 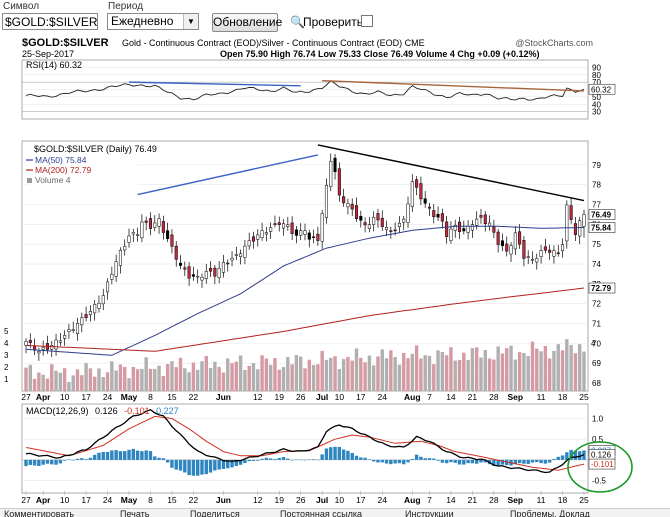 What do you see at coordinates (153, 21) in the screenshot?
I see `period-select: Ежедневно ▼` at bounding box center [153, 21].